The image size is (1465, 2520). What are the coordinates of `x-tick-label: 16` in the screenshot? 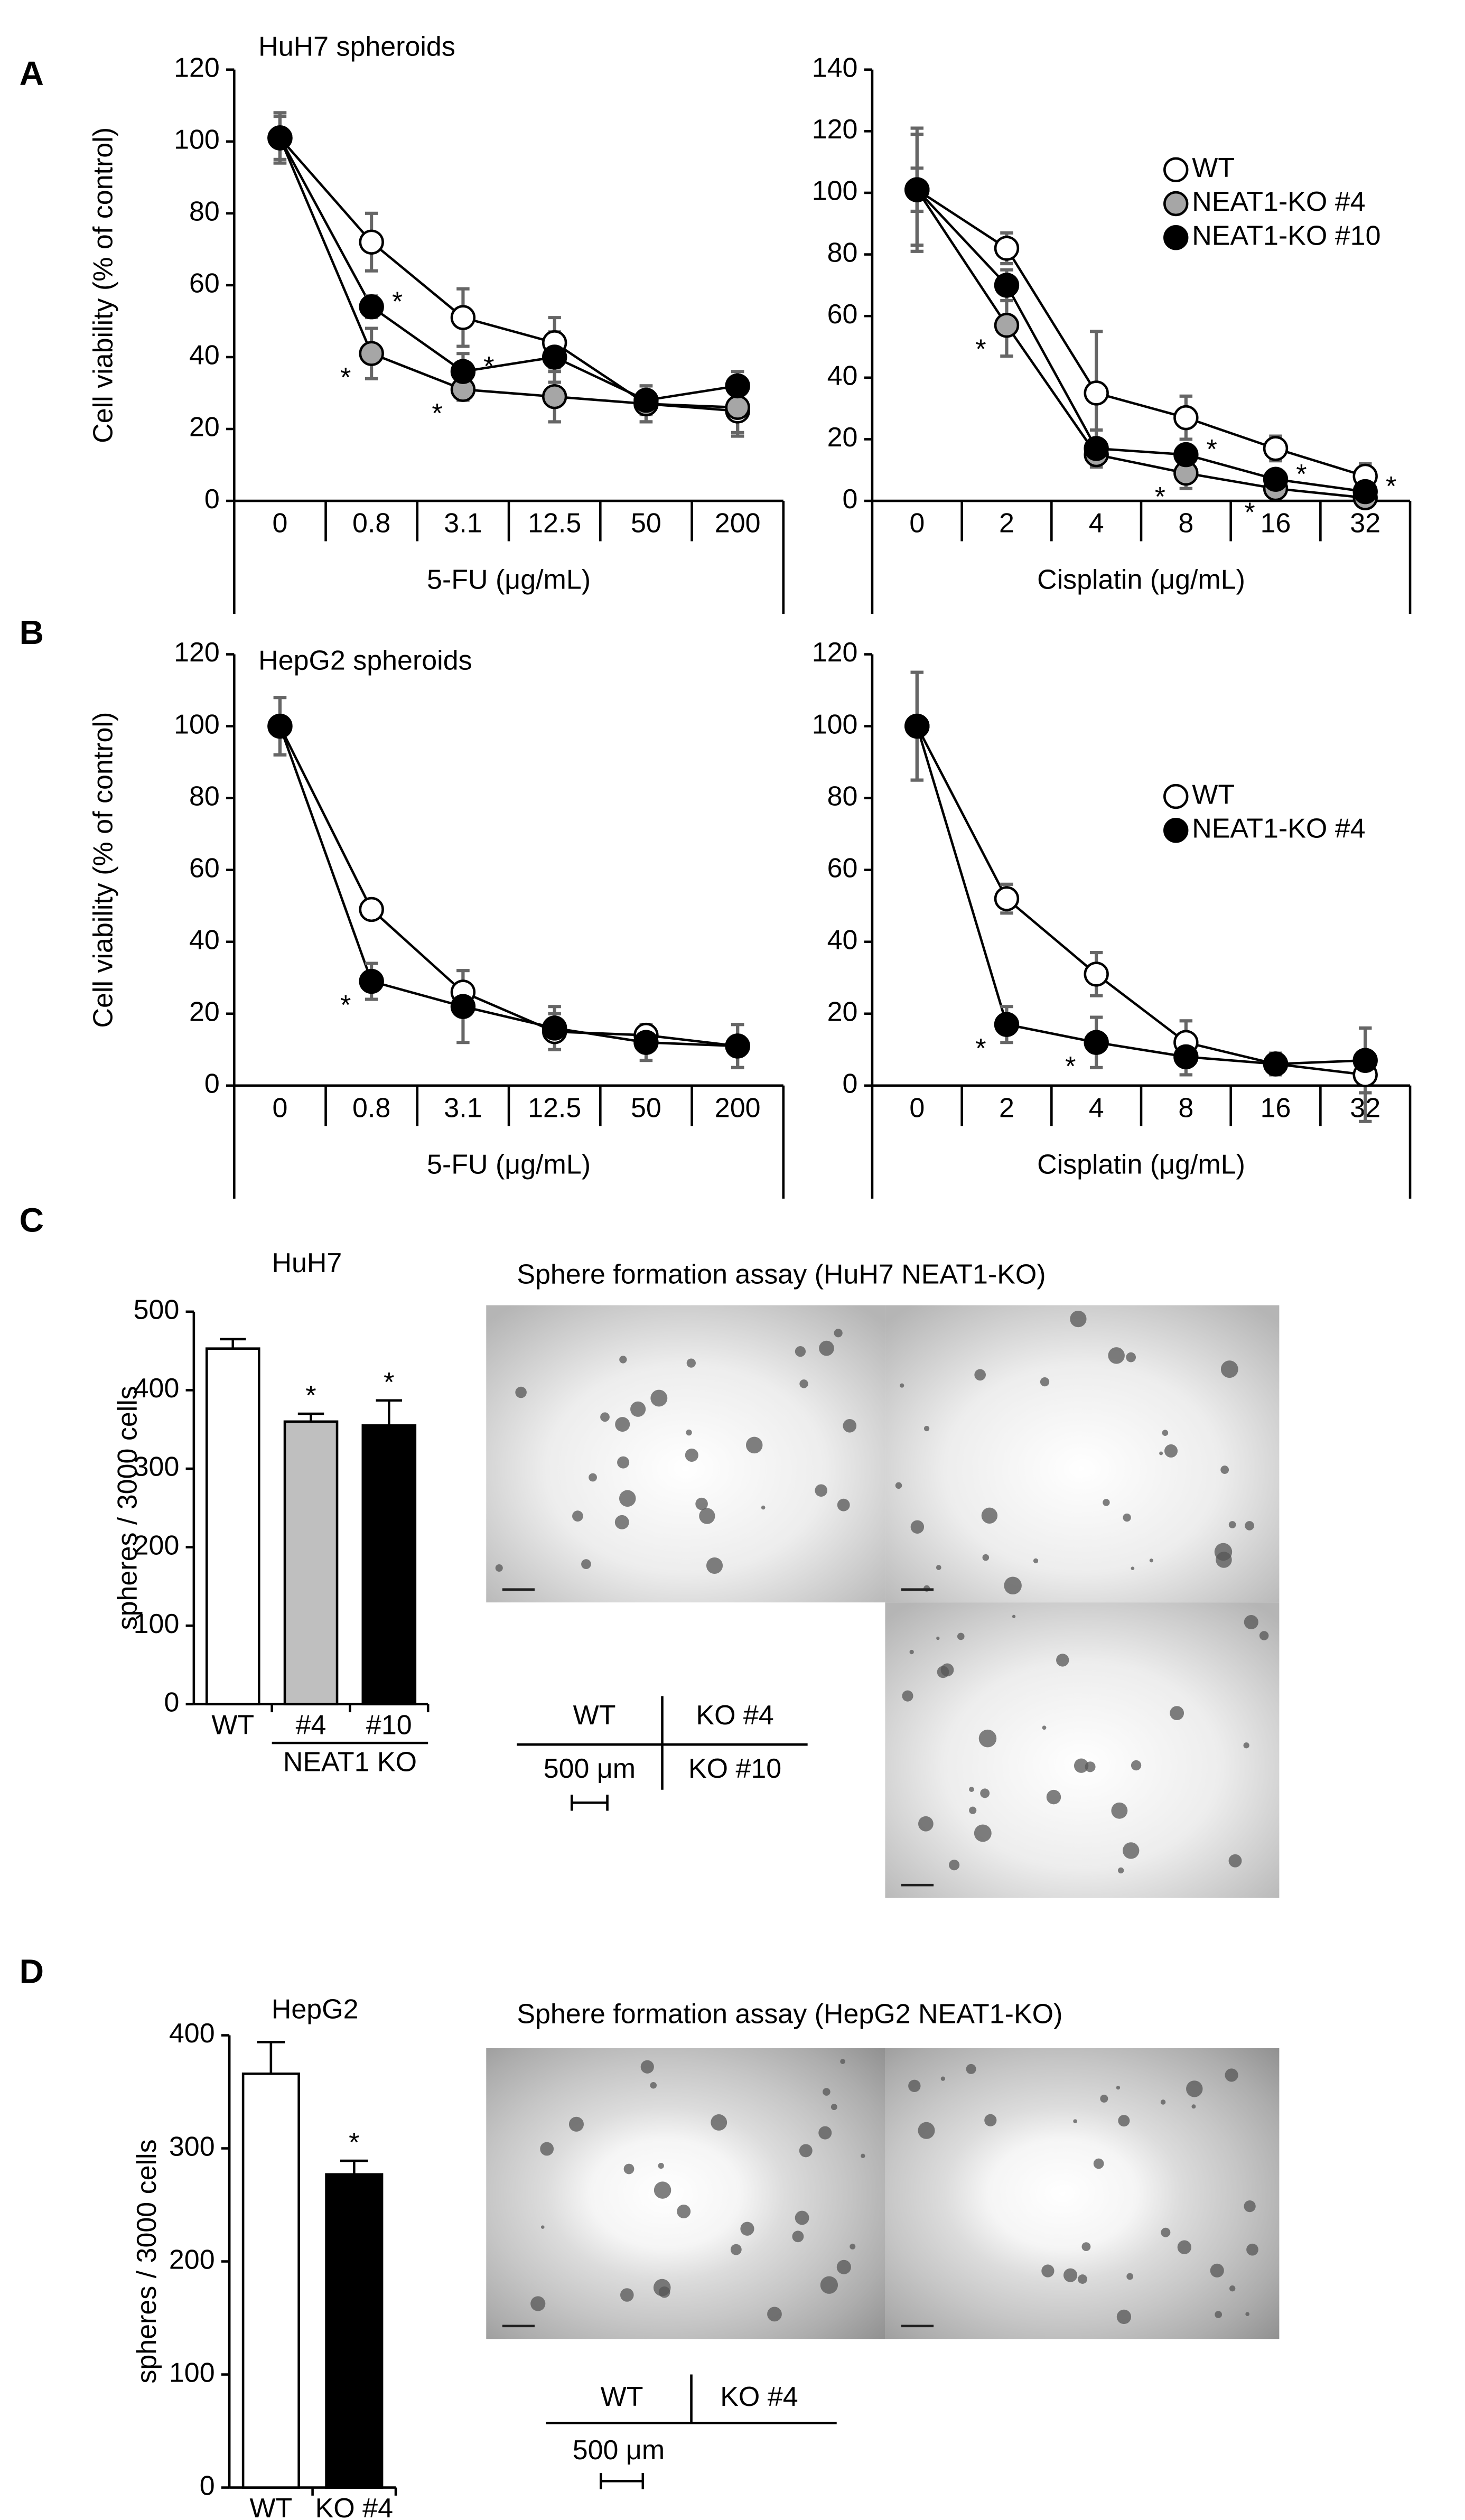 It's located at (1276, 1108).